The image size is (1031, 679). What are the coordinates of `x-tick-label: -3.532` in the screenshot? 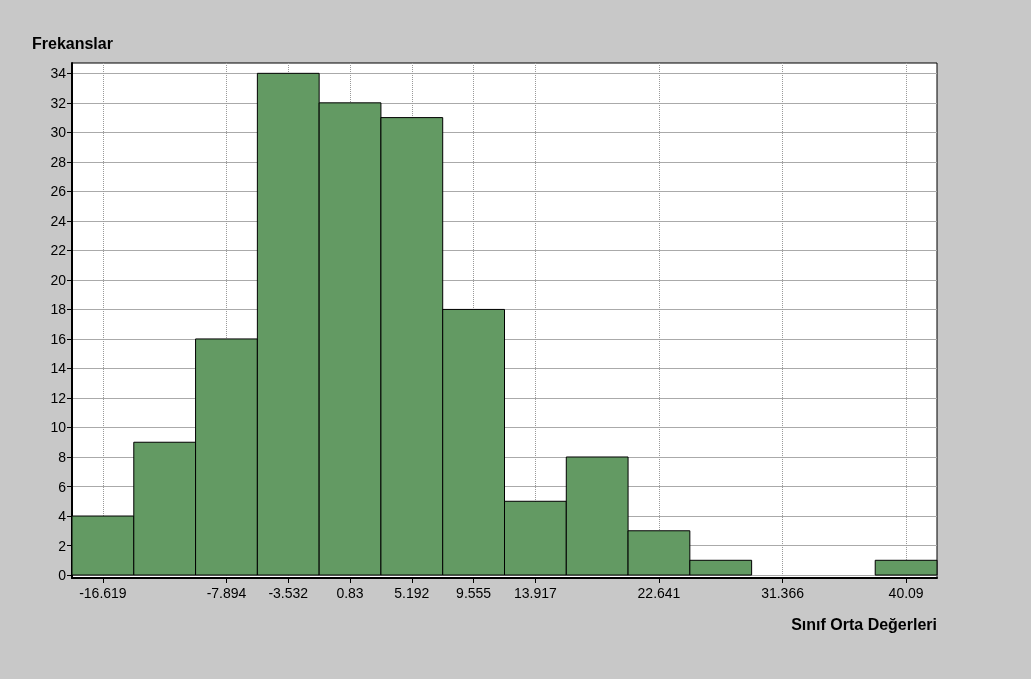 It's located at (288, 593).